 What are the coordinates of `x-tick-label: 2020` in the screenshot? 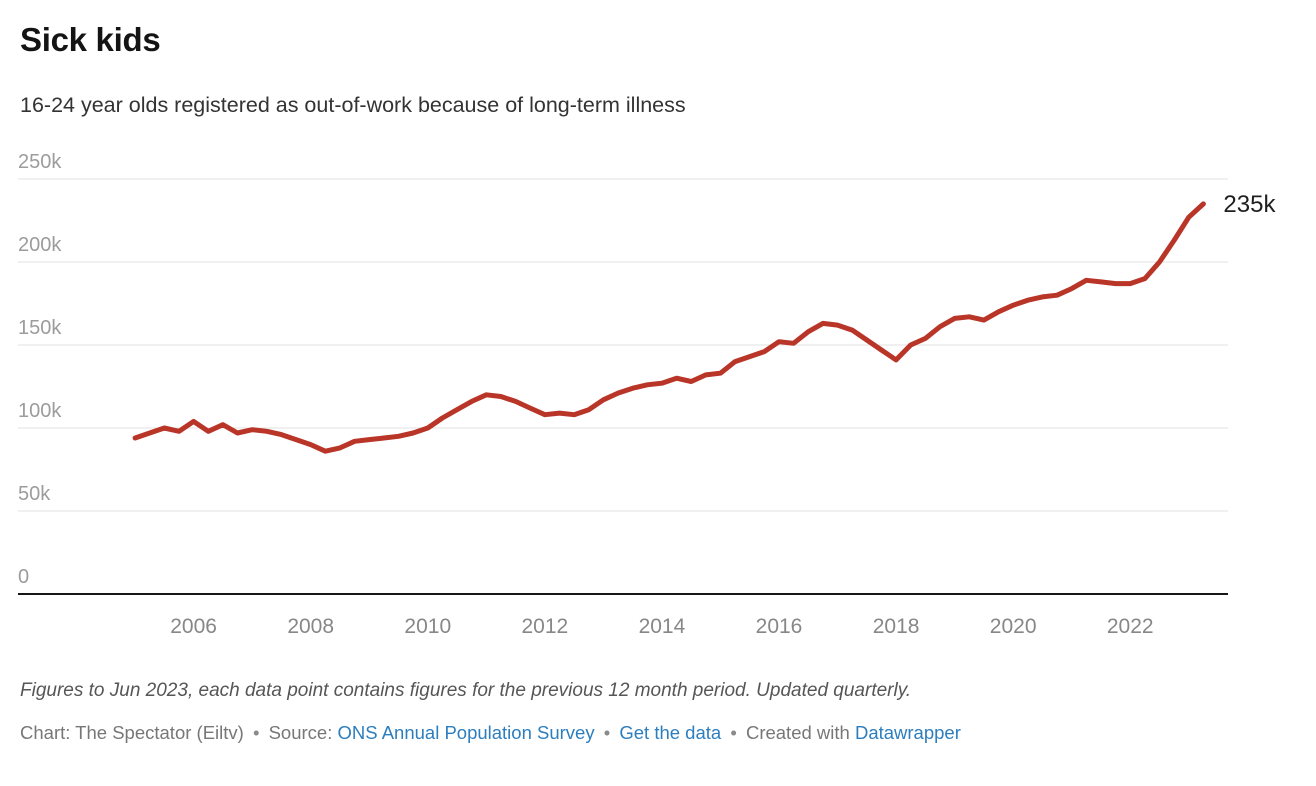 It's located at (1013, 626).